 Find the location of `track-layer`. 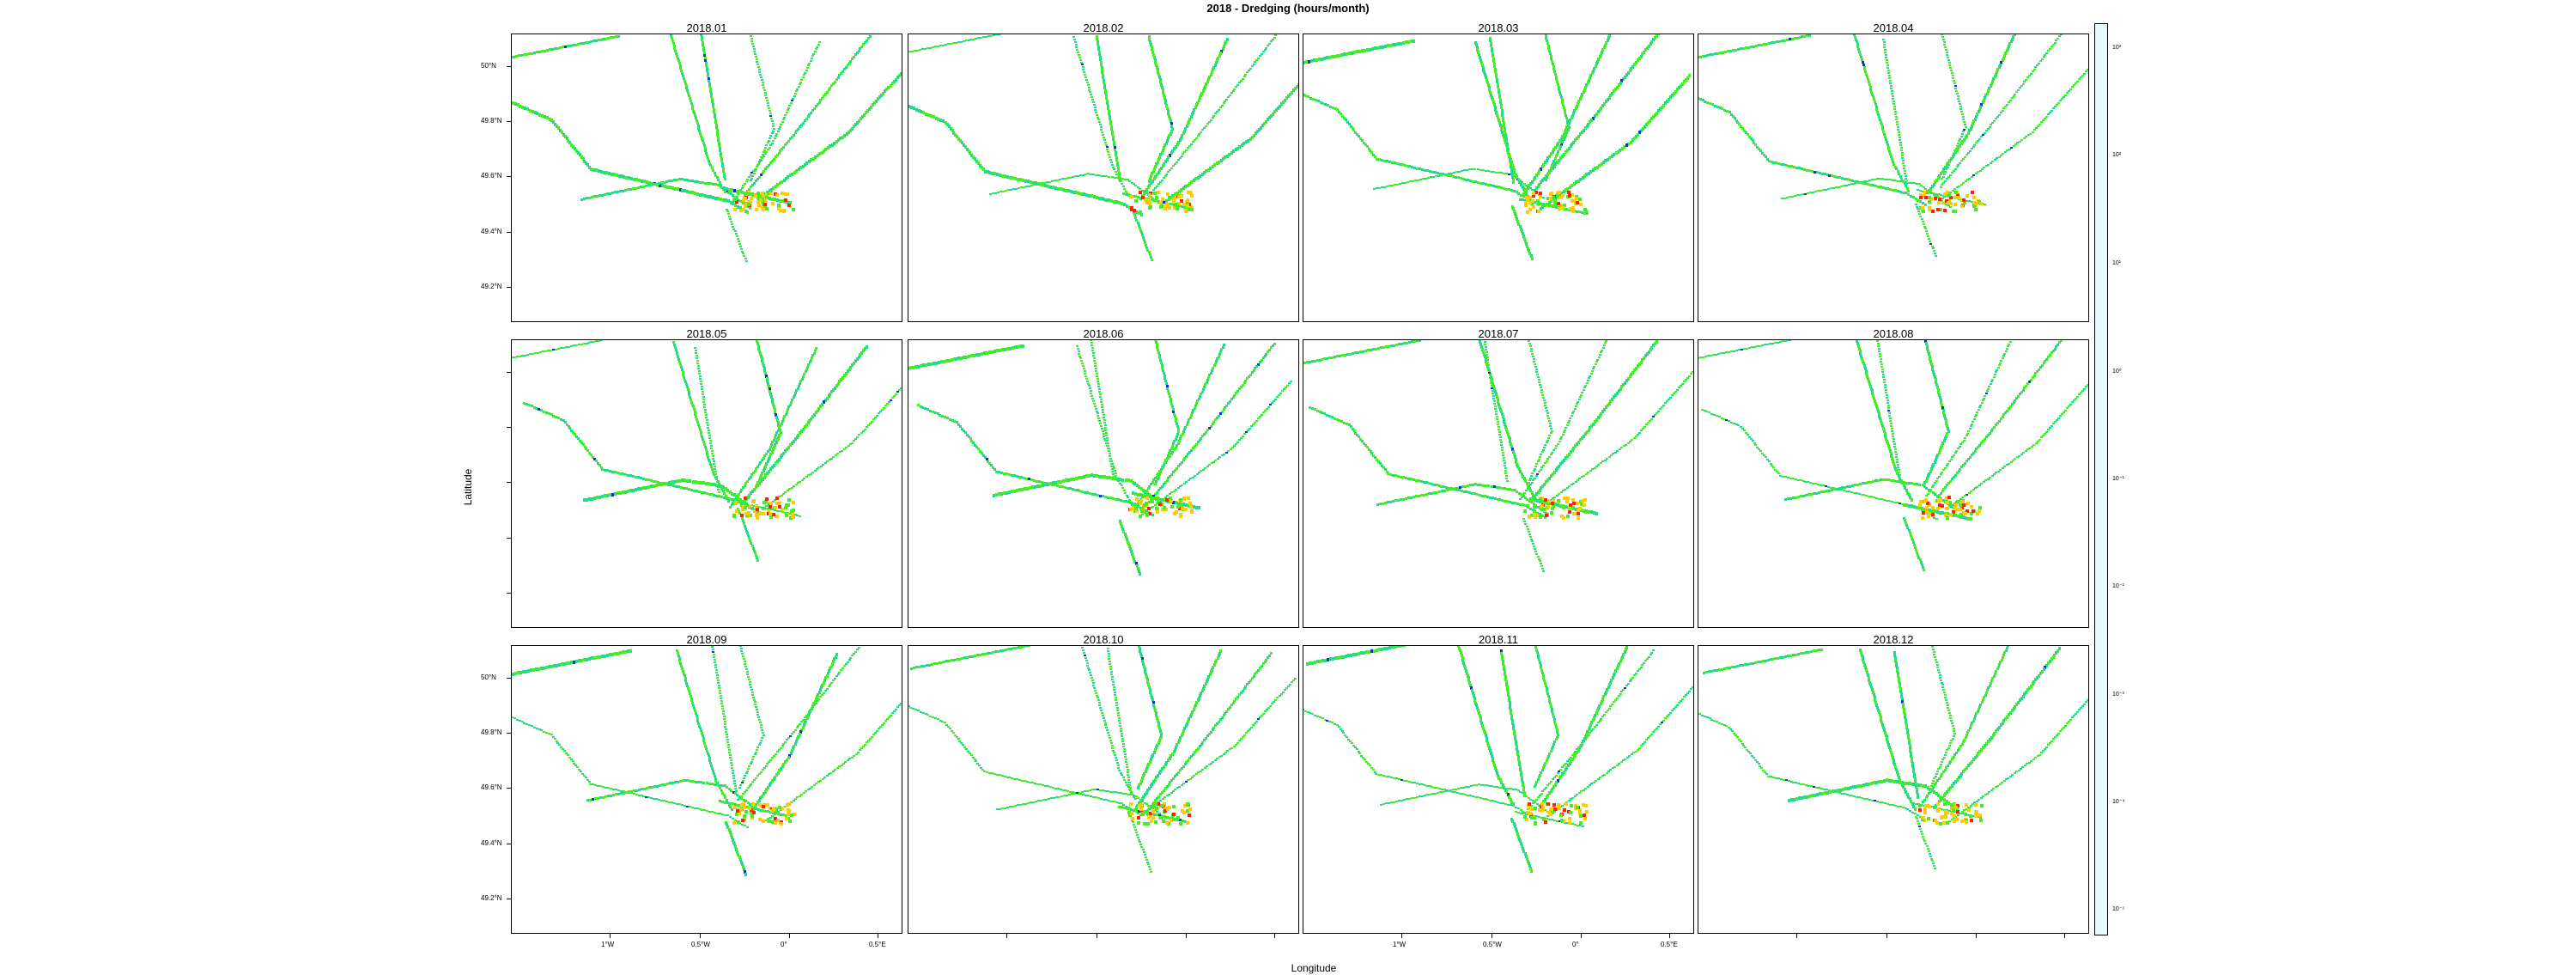

track-layer is located at coordinates (1893, 145).